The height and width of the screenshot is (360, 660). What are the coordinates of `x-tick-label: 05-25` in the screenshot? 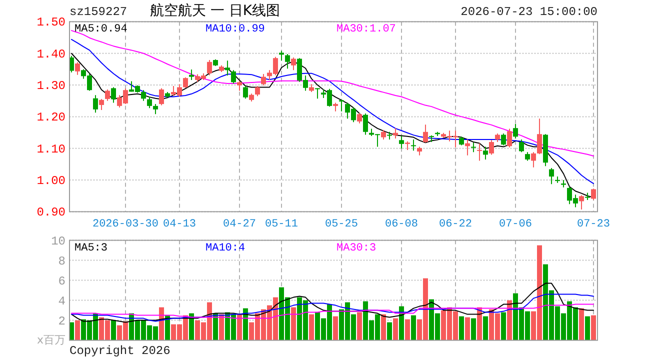 It's located at (341, 224).